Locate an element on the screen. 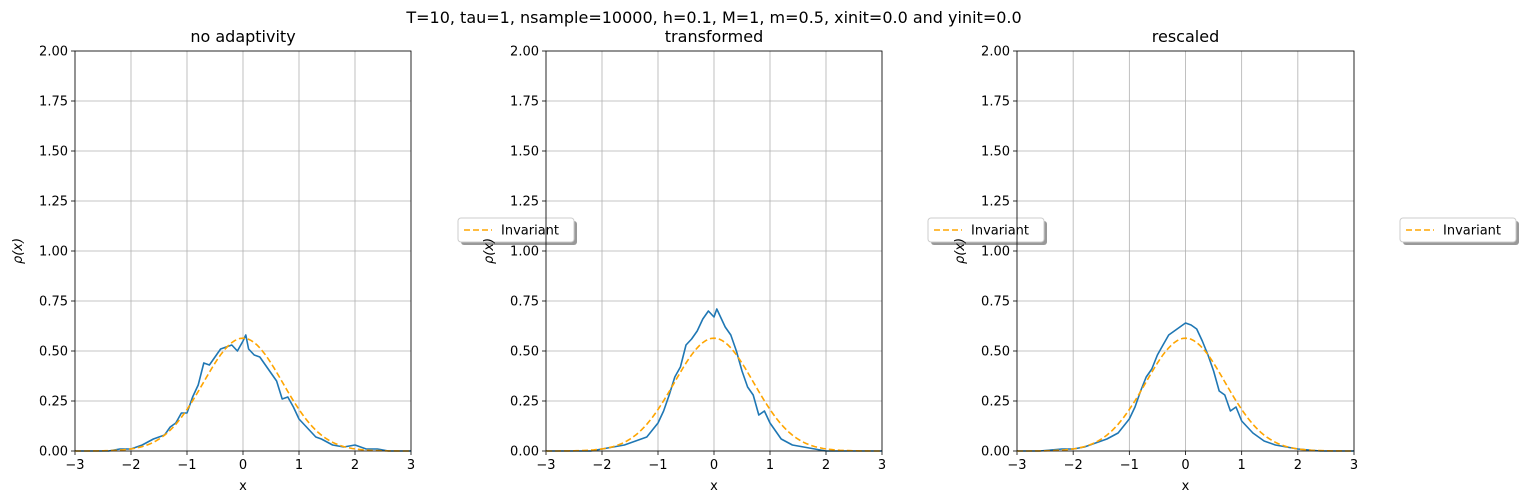 Image resolution: width=1521 pixels, height=503 pixels. panel-title: transformed is located at coordinates (714, 36).